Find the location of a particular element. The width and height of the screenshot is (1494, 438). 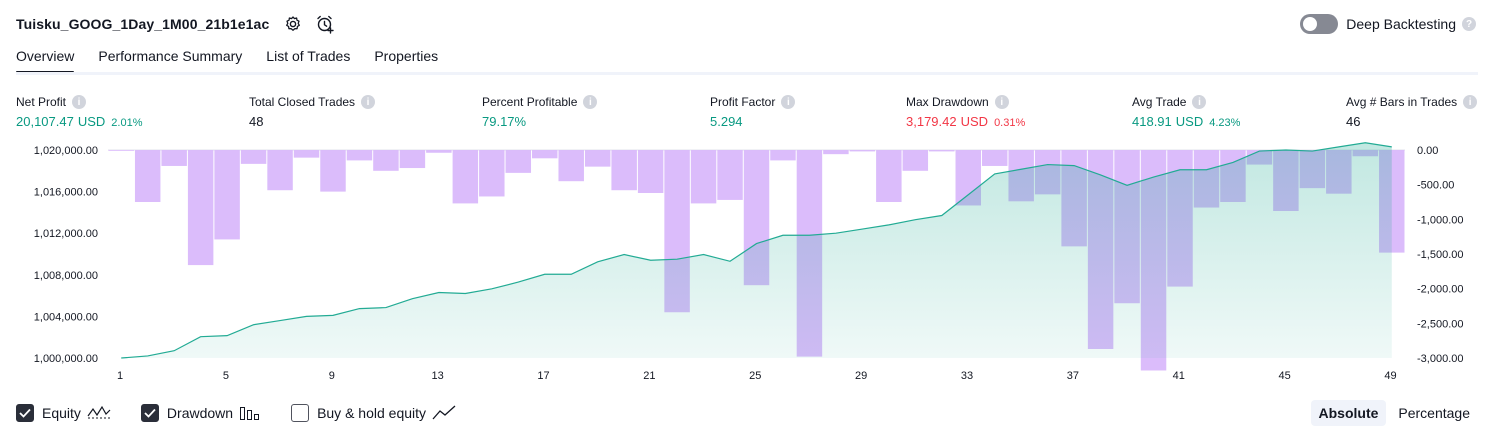

metric-percent-profitable: Percent Profitable i 79.17% is located at coordinates (539, 111).